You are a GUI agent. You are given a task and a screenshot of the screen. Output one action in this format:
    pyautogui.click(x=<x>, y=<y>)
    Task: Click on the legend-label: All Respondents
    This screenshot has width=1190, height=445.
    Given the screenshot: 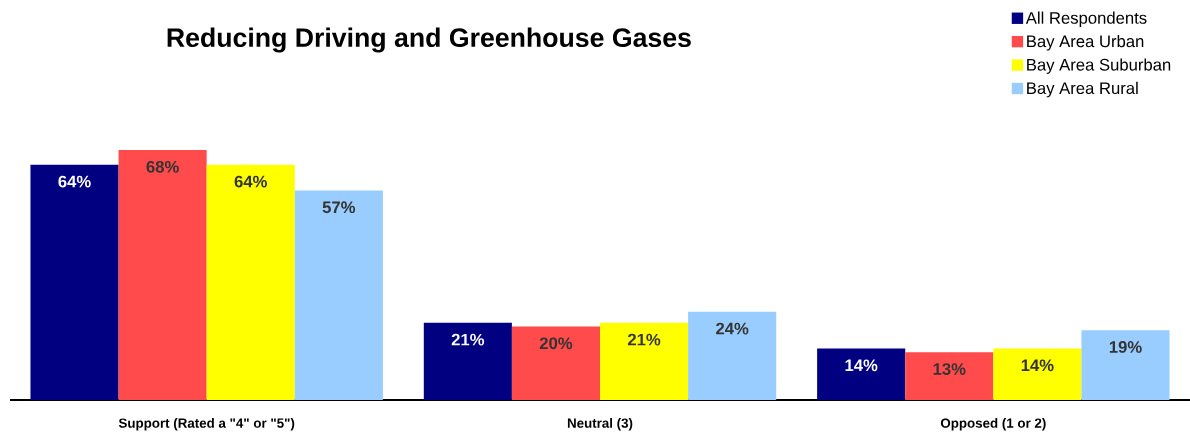 What is the action you would take?
    pyautogui.click(x=1086, y=19)
    